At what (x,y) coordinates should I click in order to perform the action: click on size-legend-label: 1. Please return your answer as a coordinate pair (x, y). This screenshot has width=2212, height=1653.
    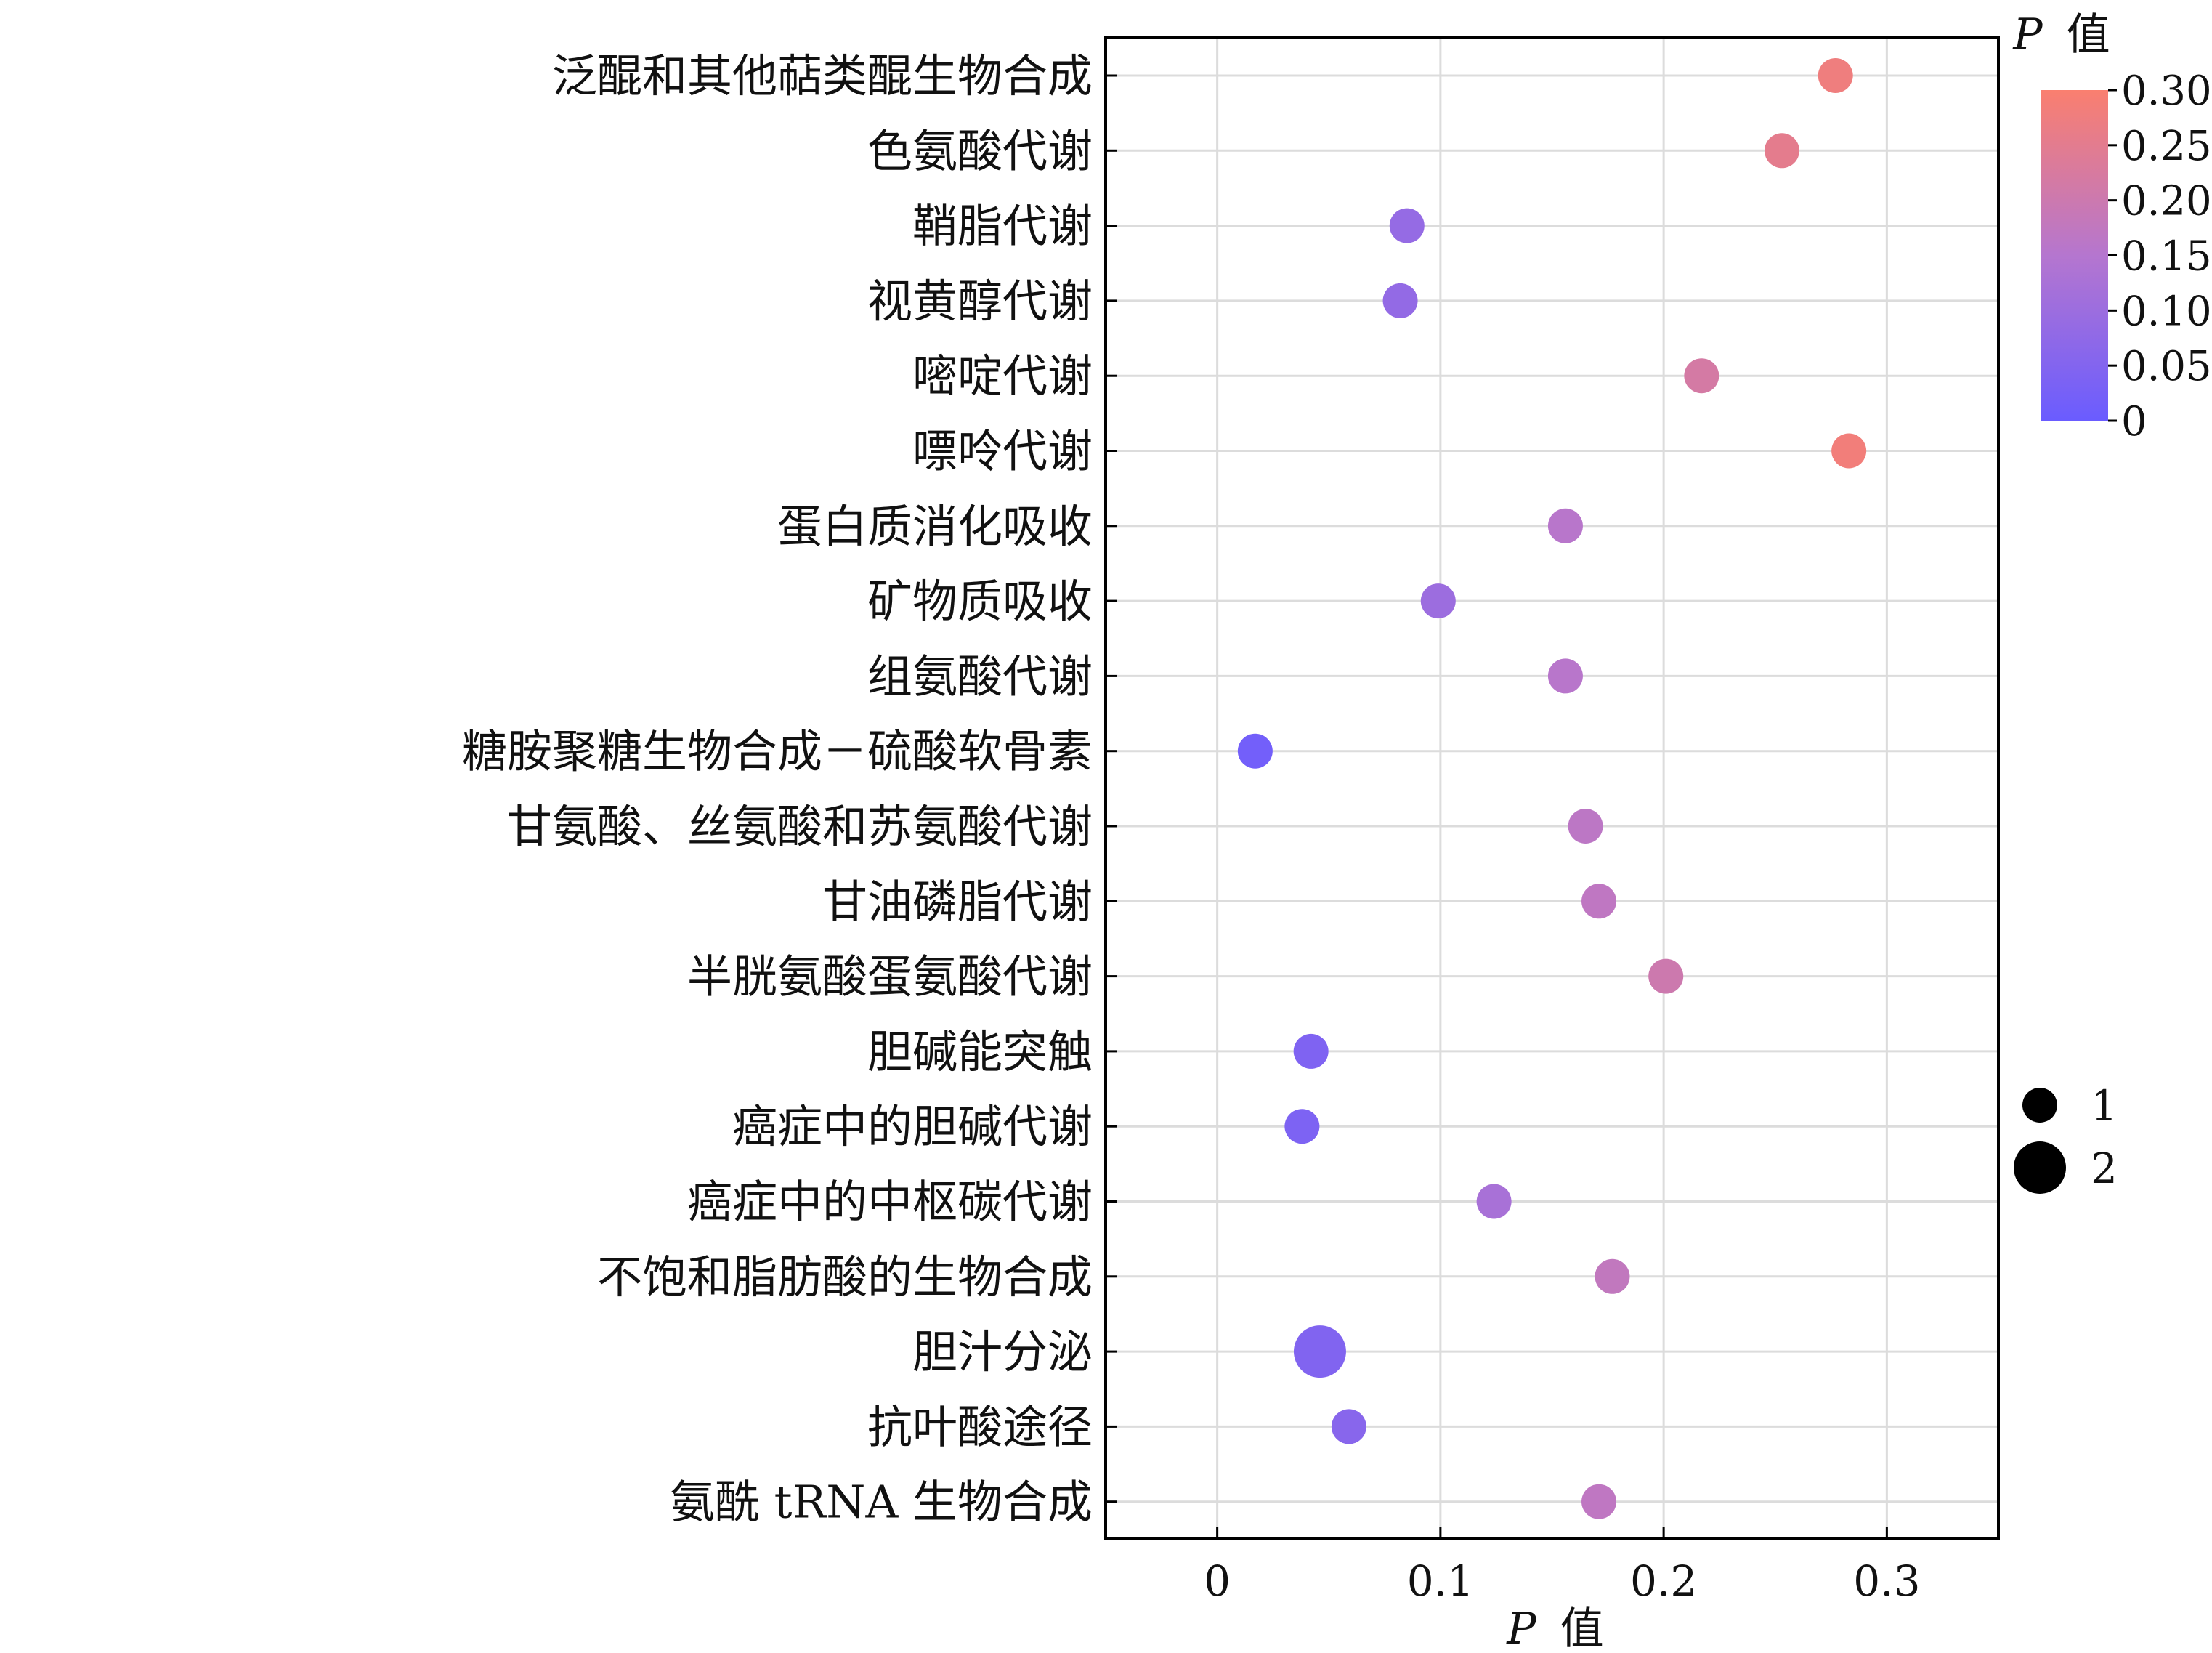
    Looking at the image, I should click on (2105, 1106).